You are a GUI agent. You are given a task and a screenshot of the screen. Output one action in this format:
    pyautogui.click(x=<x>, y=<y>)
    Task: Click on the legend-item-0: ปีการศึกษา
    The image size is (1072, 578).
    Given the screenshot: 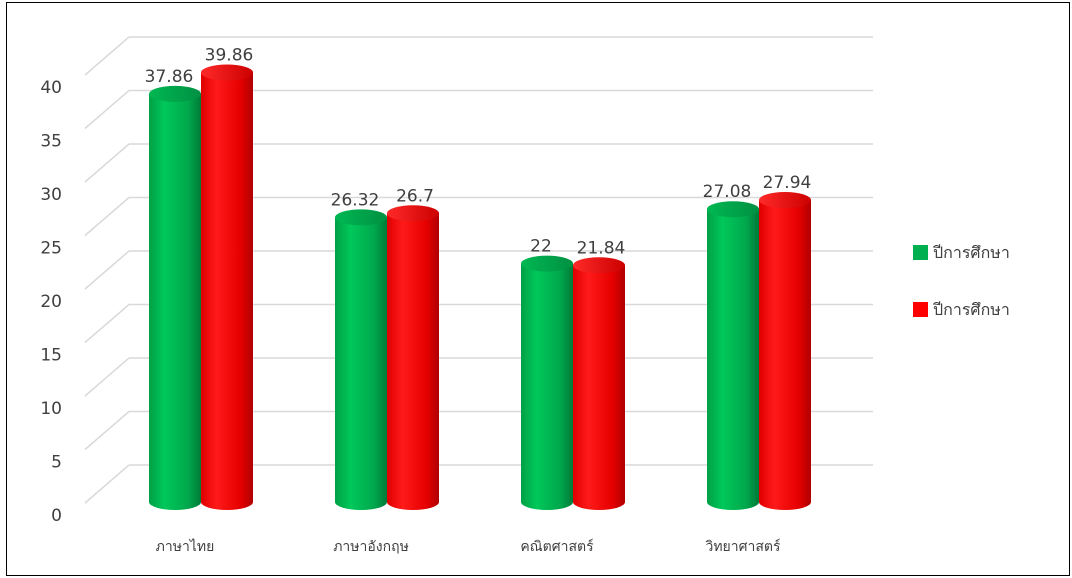 What is the action you would take?
    pyautogui.click(x=961, y=252)
    